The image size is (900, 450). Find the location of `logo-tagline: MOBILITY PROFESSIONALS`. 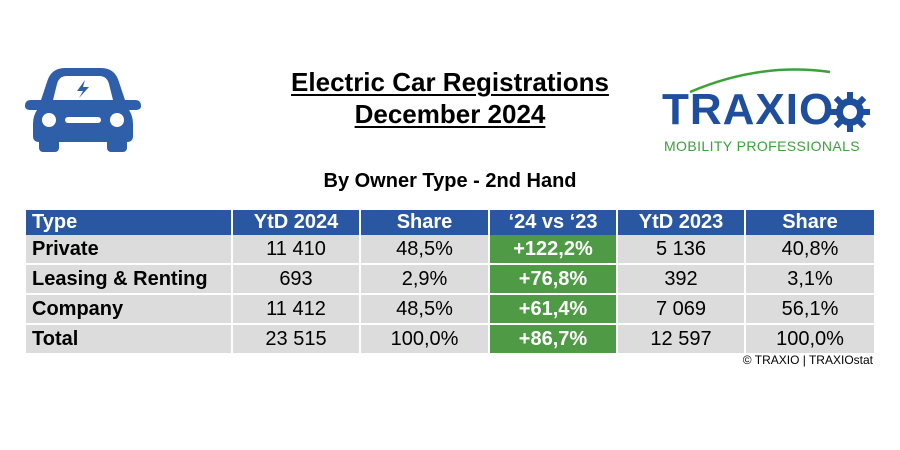

logo-tagline: MOBILITY PROFESSIONALS is located at coordinates (762, 146).